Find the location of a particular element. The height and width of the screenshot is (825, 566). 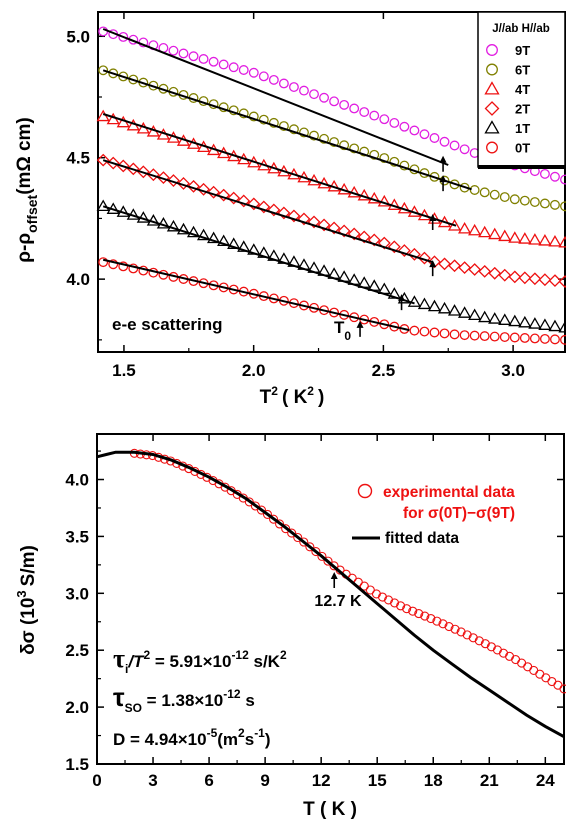

fit-line-1T is located at coordinates (258, 255).